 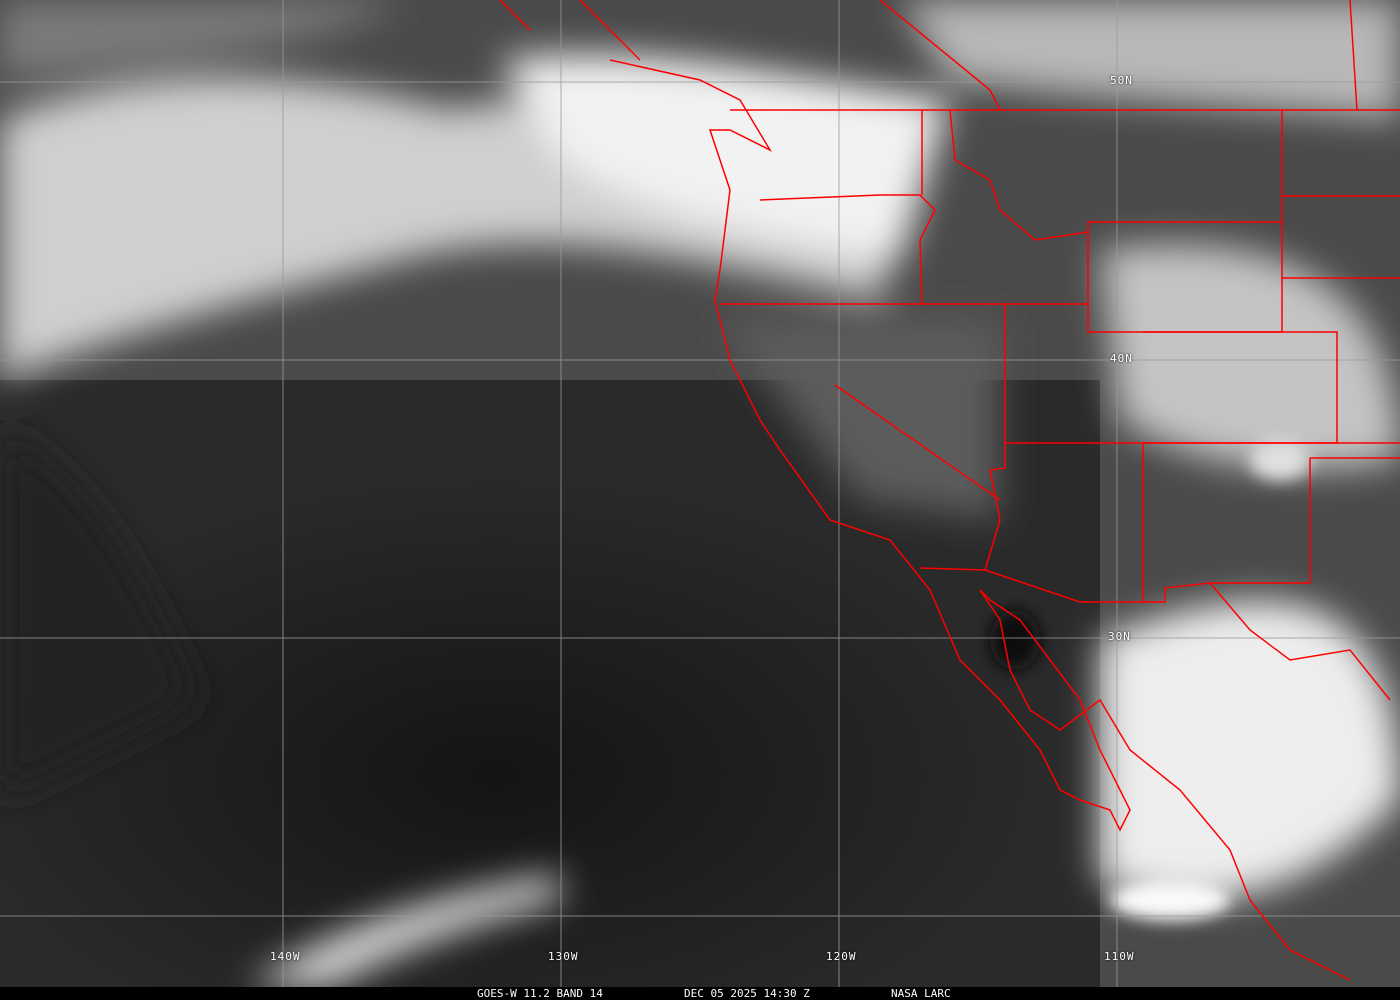 What do you see at coordinates (841, 956) in the screenshot?
I see `lon-label-120w: 120W` at bounding box center [841, 956].